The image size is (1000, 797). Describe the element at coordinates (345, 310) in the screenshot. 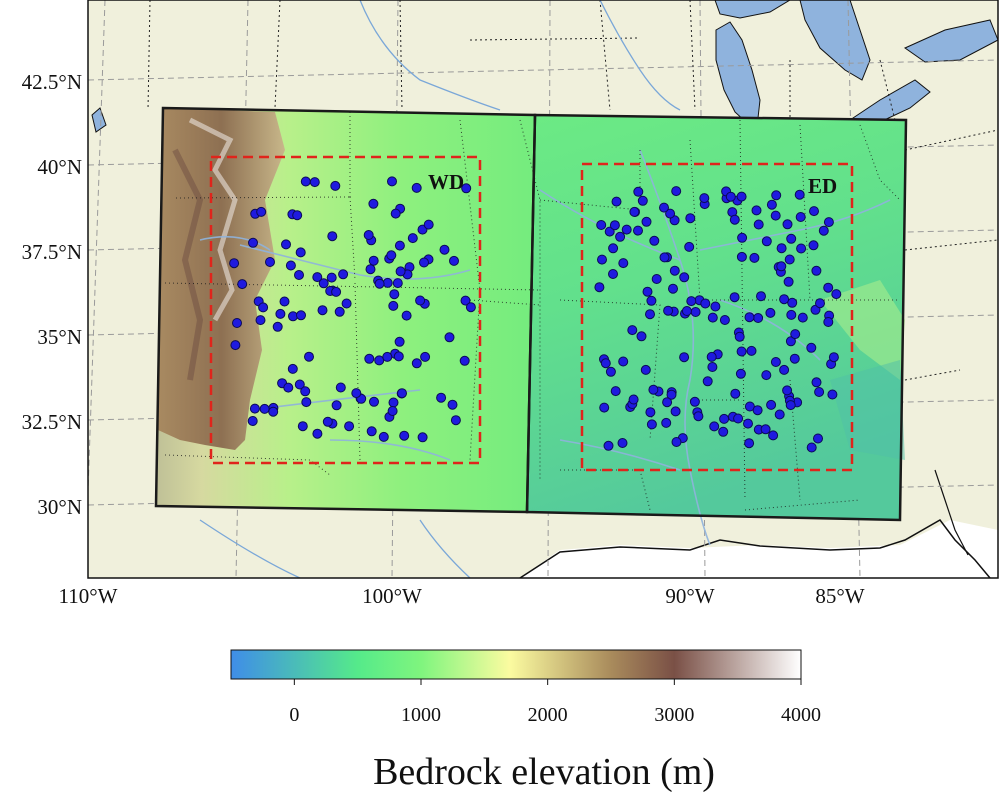

I see `region-box-wd` at that location.